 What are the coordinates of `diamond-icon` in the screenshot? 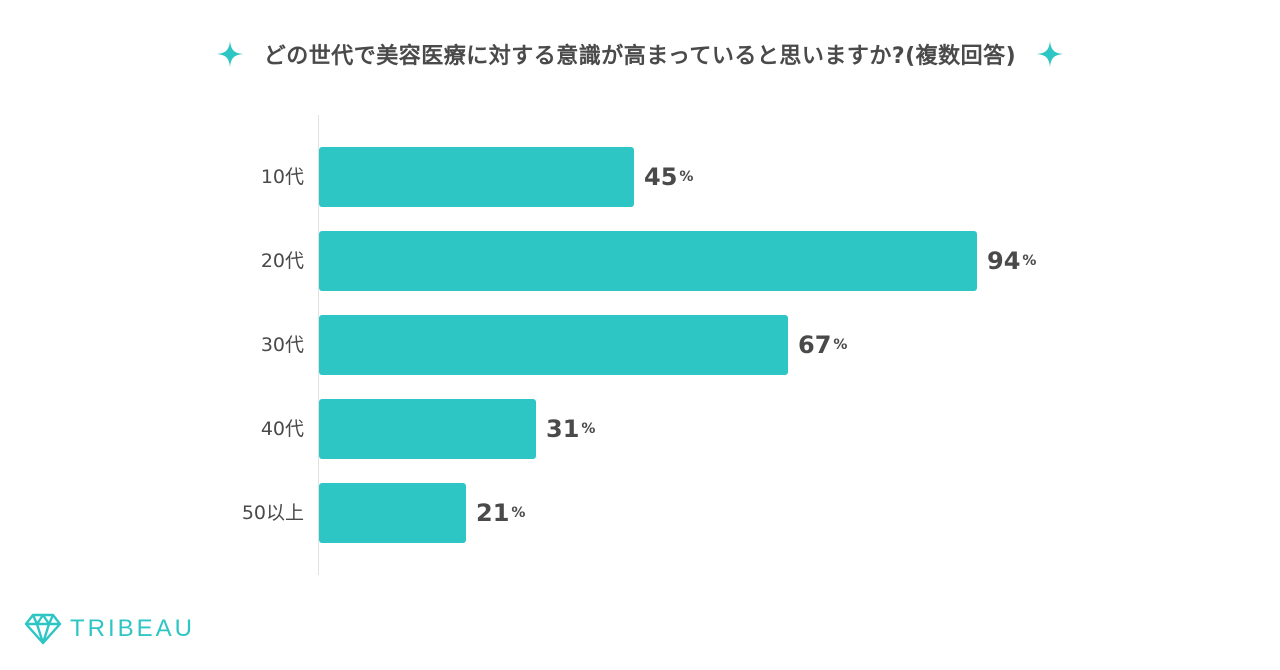 It's located at (43, 629).